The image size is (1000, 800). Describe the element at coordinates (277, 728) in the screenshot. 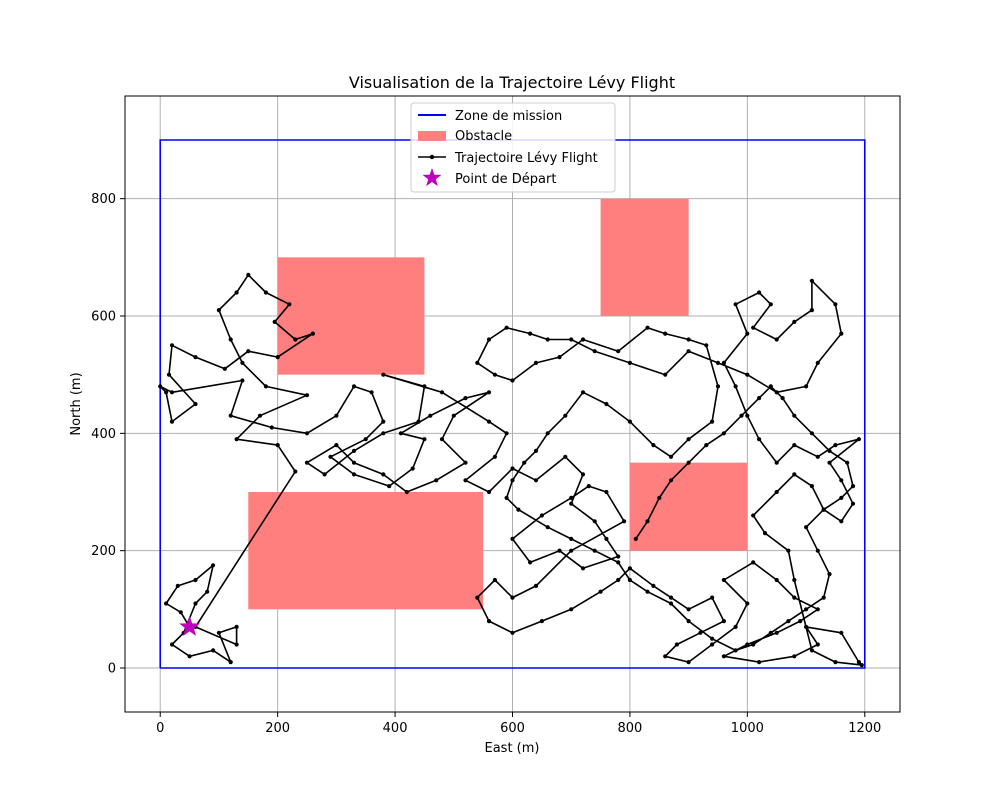

I see `x-tick-label: 200` at that location.